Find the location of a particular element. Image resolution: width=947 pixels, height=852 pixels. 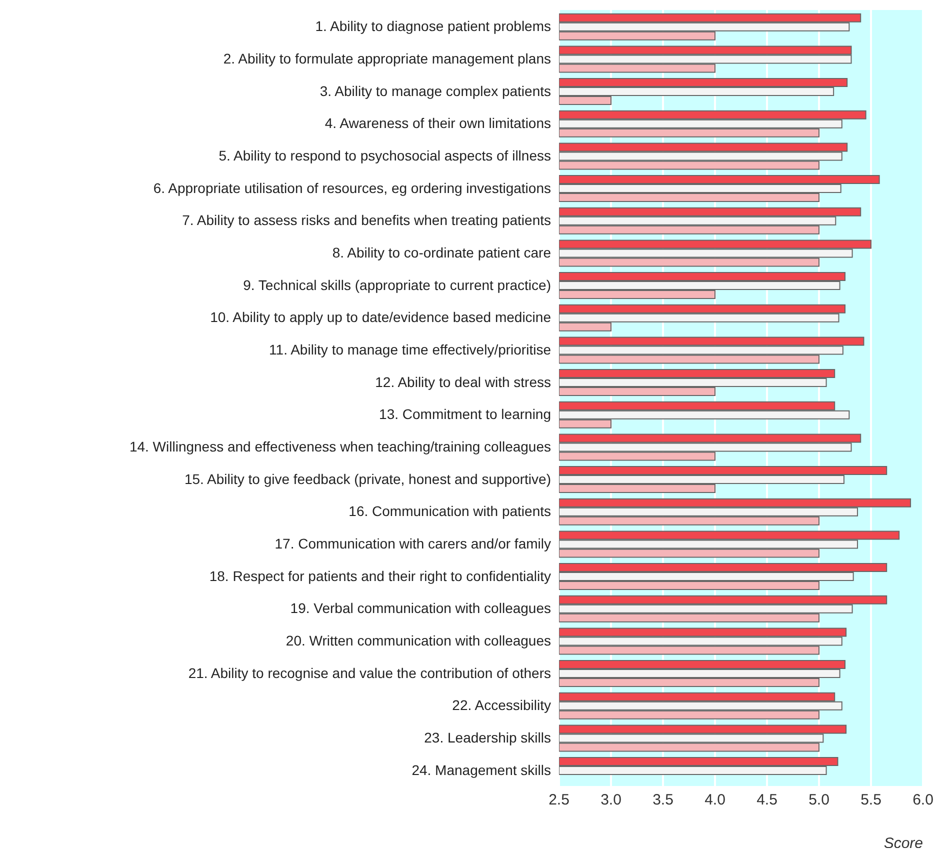

x-axis-title: Score is located at coordinates (903, 843).